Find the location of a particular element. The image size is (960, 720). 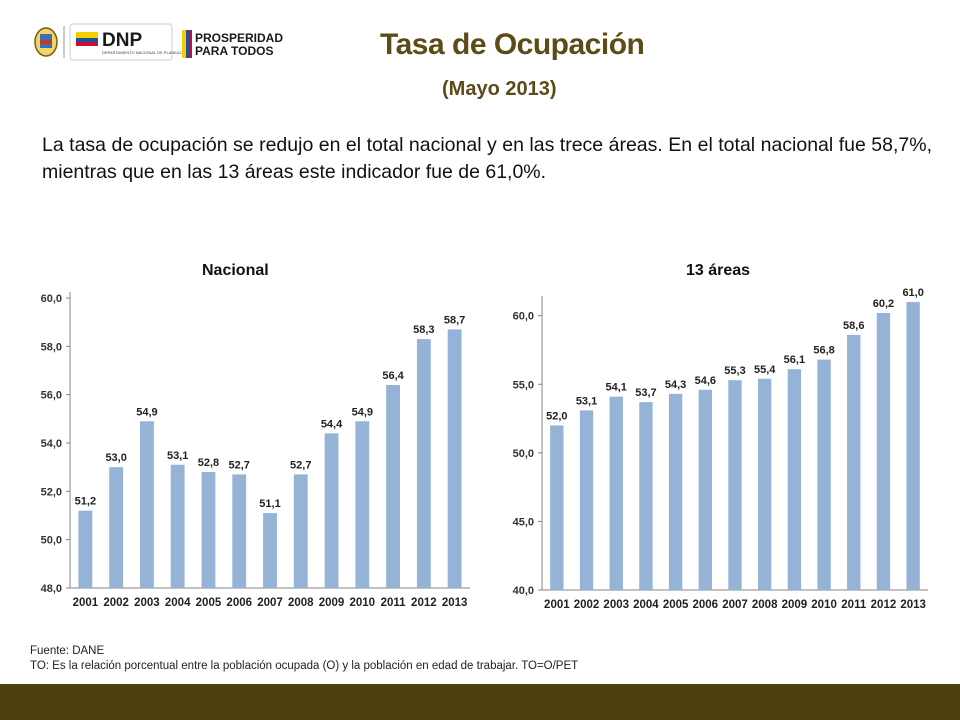

y-tick-label: 55,0 is located at coordinates (523, 385).